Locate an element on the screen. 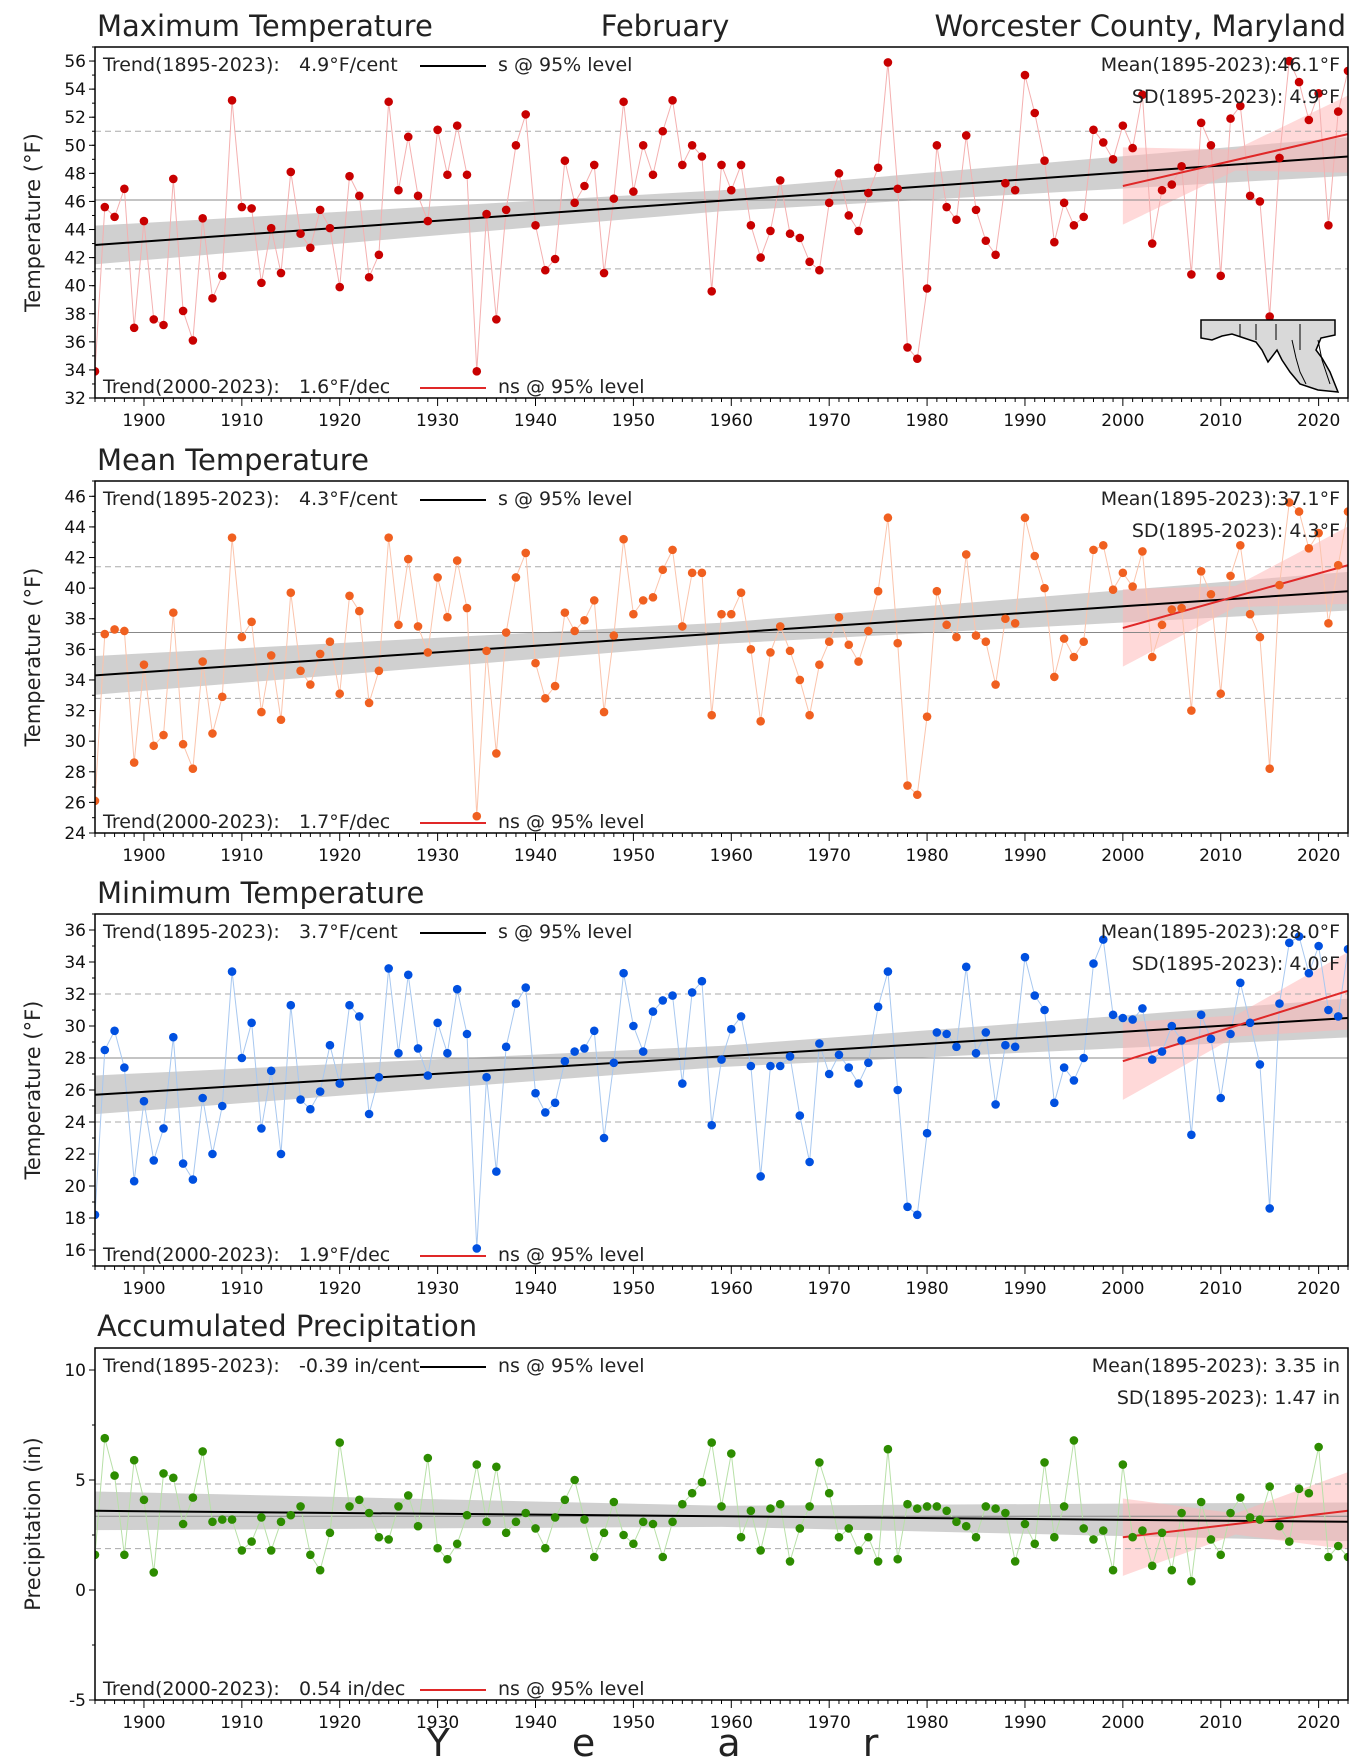 The height and width of the screenshot is (1760, 1360). sd-text: SD(1895-2023): 1.47 in is located at coordinates (1228, 1398).